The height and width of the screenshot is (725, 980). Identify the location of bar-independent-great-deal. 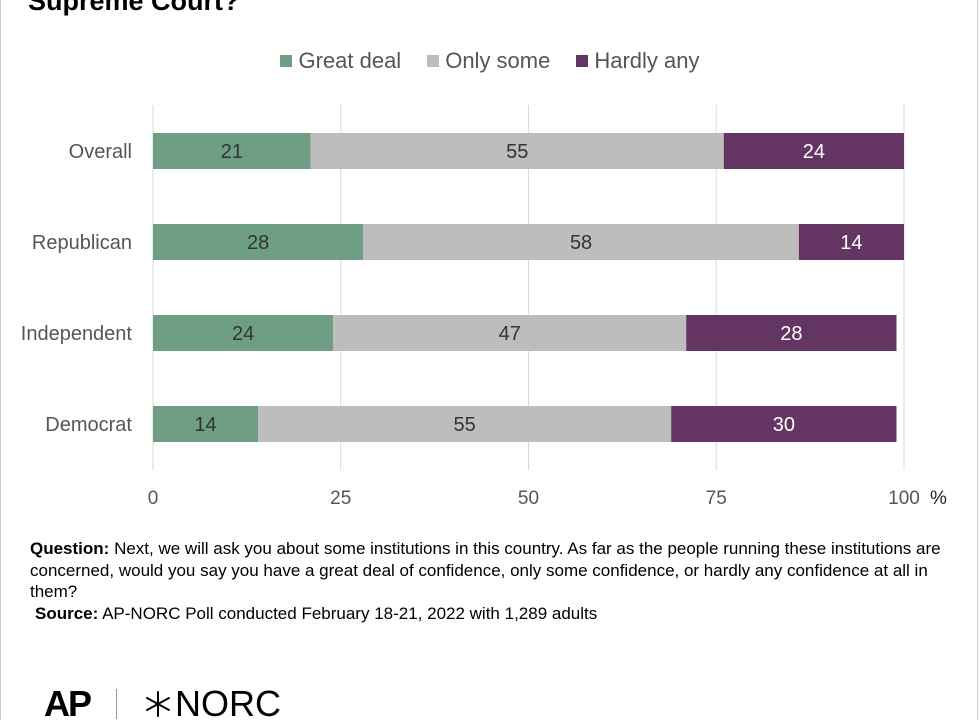
(243, 333).